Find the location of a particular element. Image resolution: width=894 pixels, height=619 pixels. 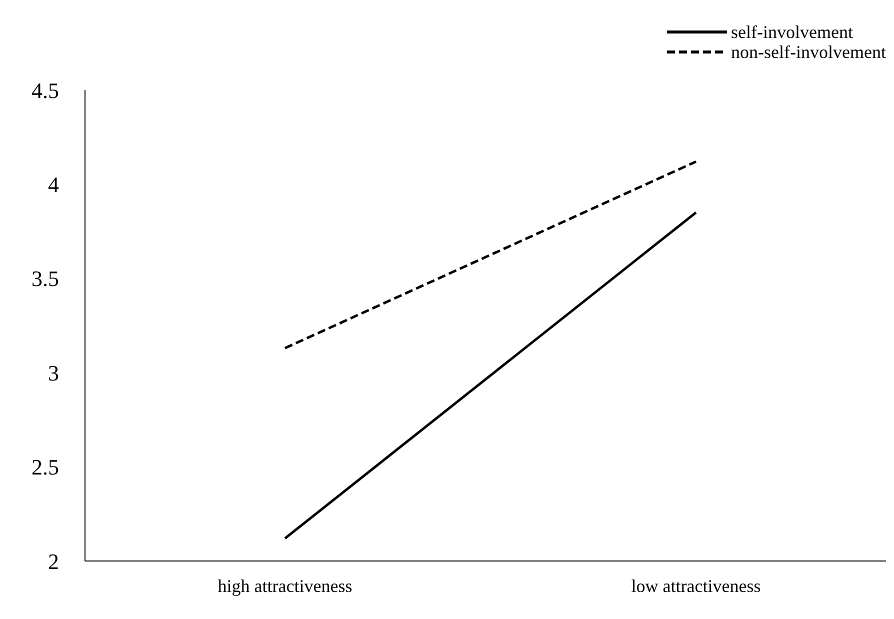

y-tick-label: 3.5 is located at coordinates (45, 279).